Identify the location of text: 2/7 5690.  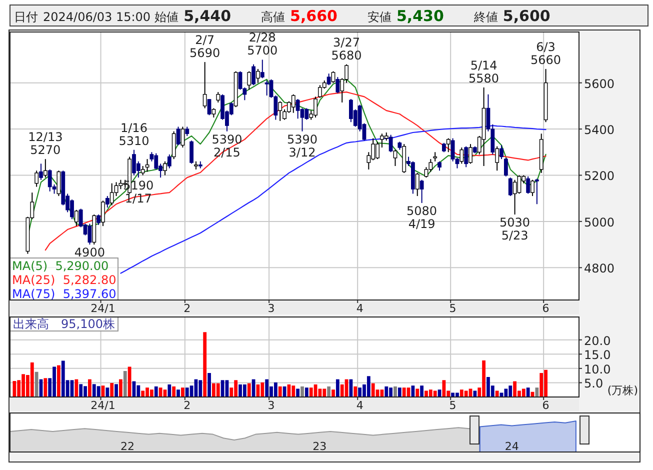
(205, 46).